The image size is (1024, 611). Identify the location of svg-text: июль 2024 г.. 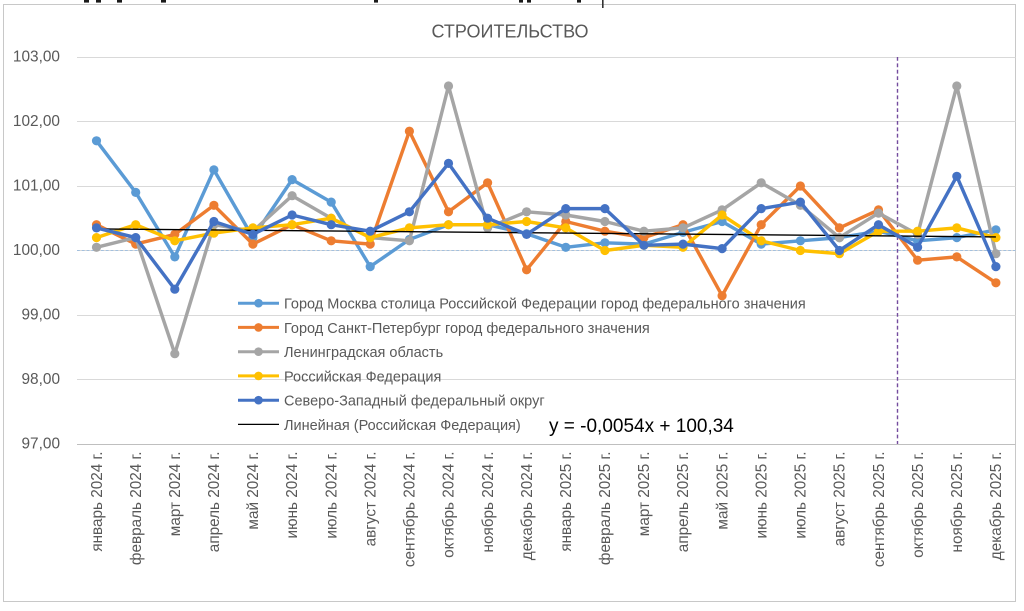
(331, 495).